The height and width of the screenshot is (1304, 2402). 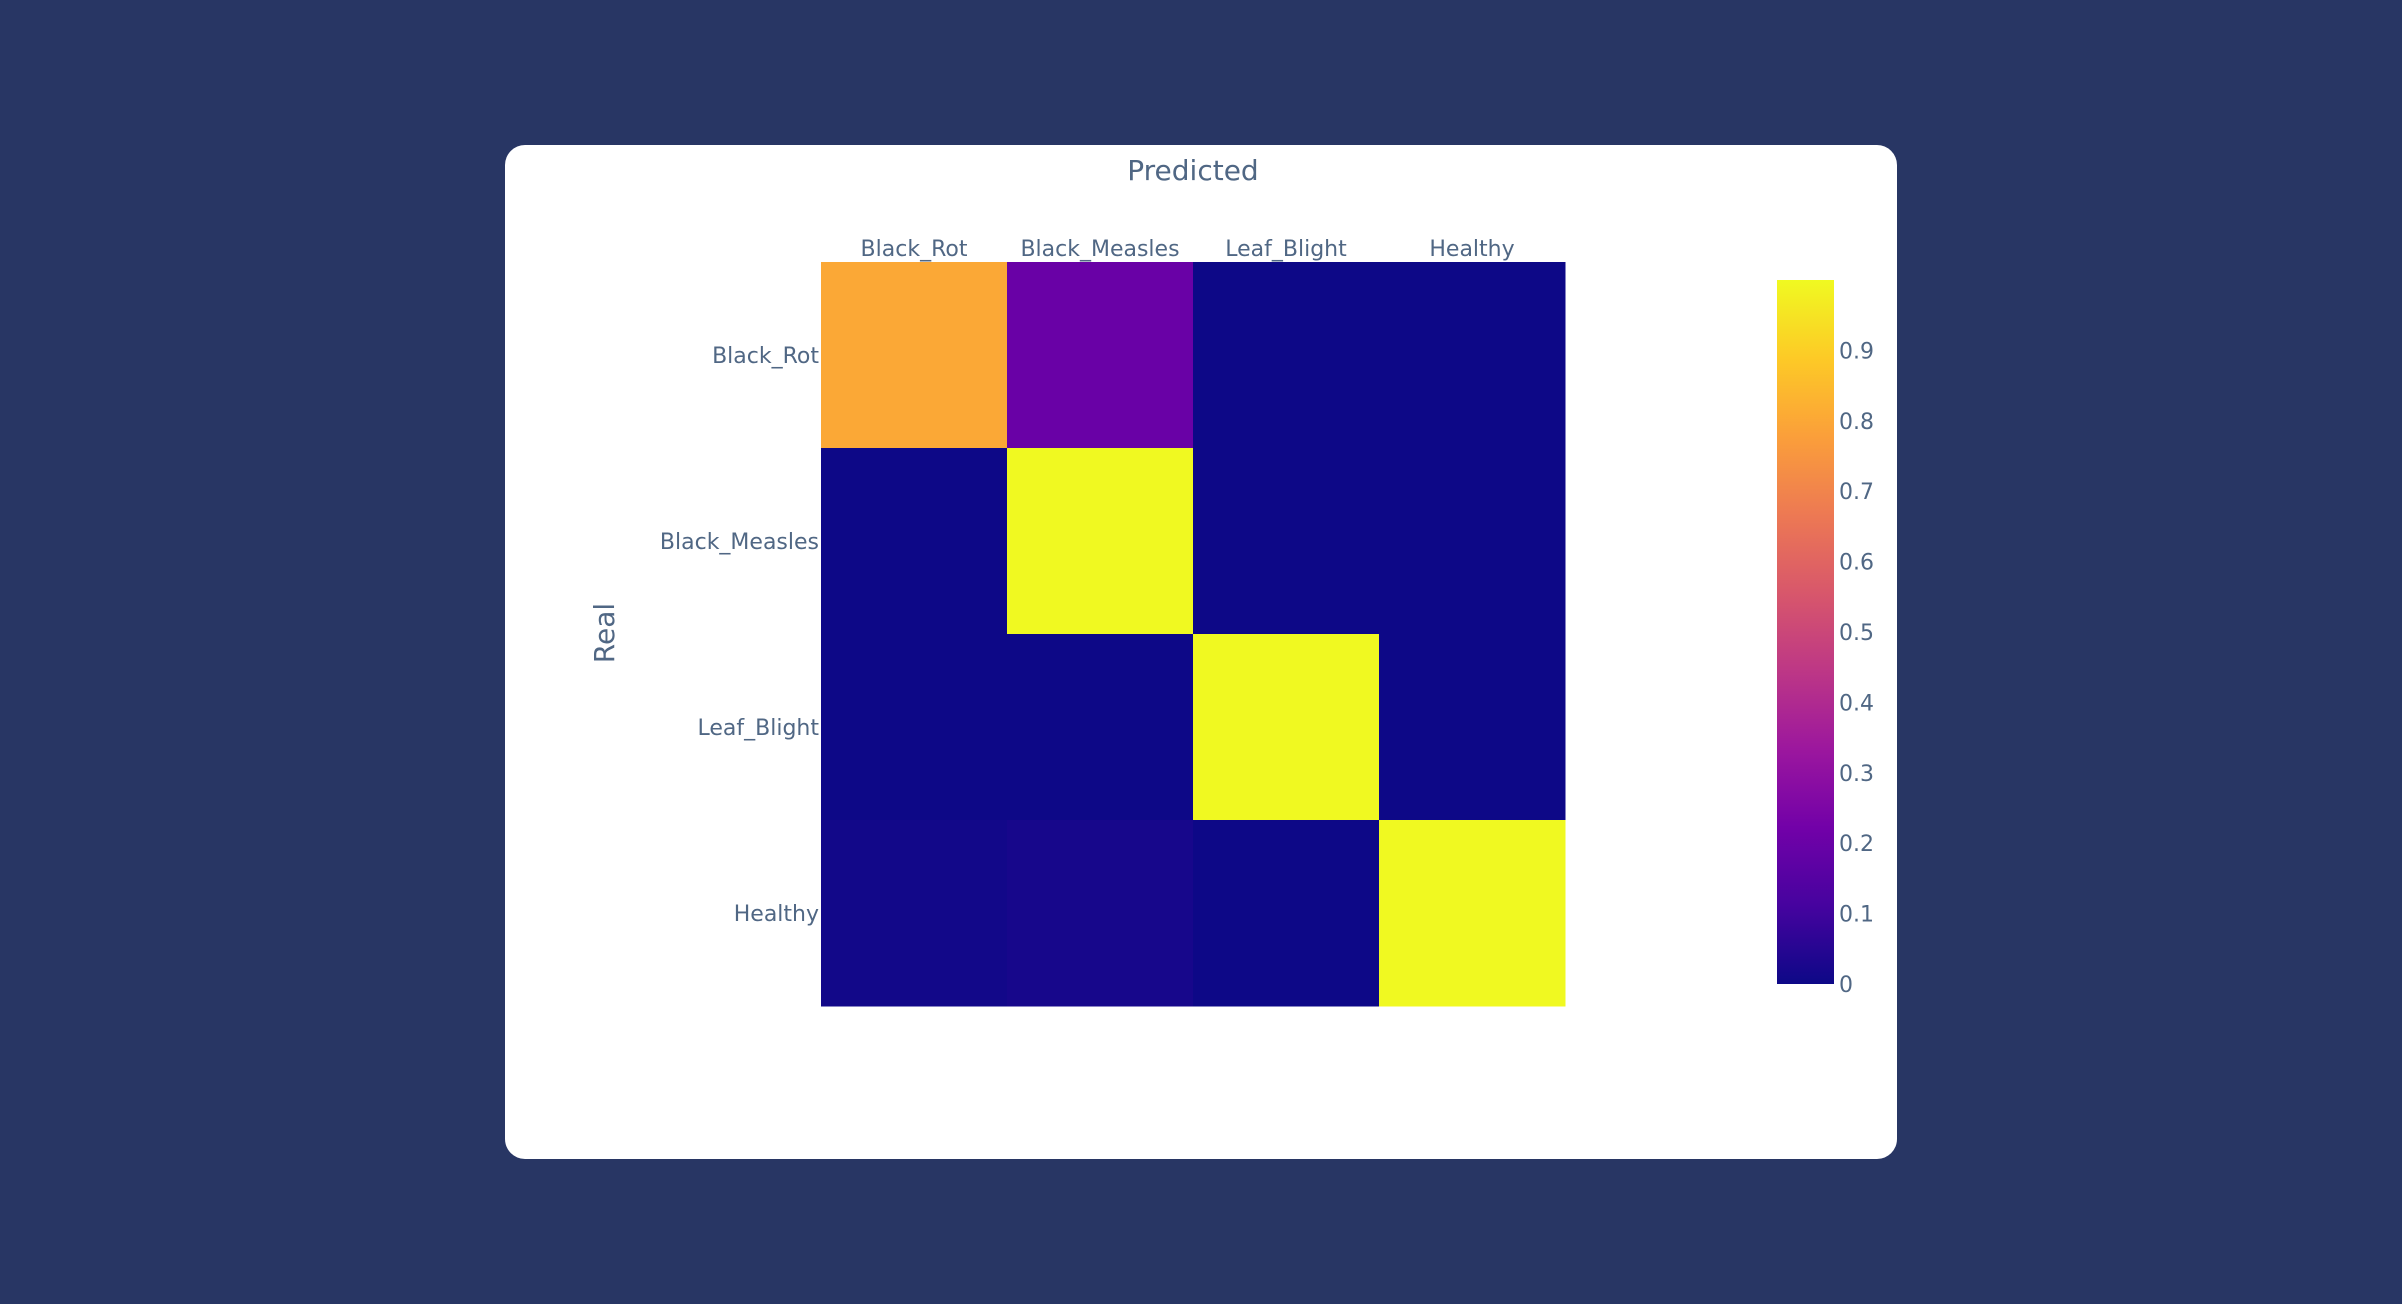 I want to click on x-axis-title: Predicted, so click(x=1192, y=170).